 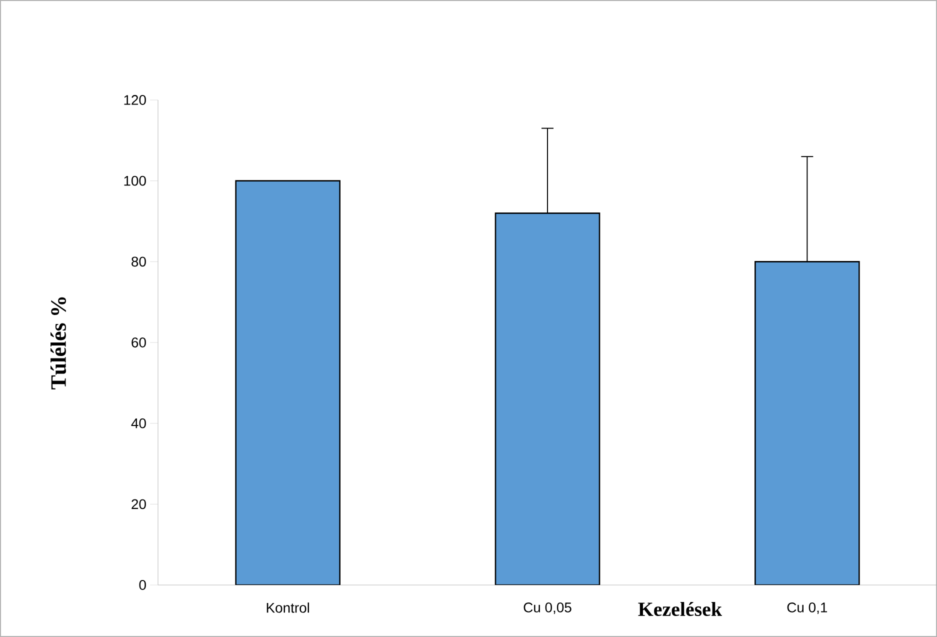 I want to click on y-tick-label: 100, so click(x=135, y=181).